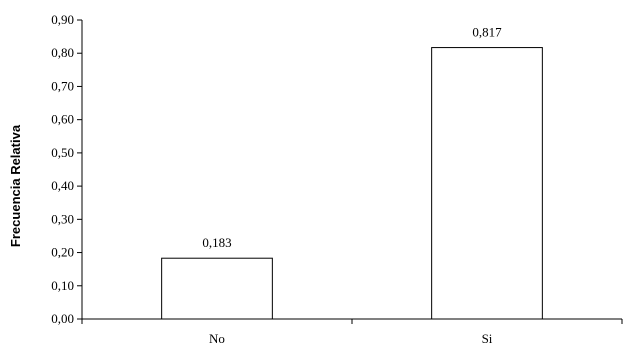 The width and height of the screenshot is (625, 352). Describe the element at coordinates (62, 52) in the screenshot. I see `y-tick-label: 0,80` at that location.